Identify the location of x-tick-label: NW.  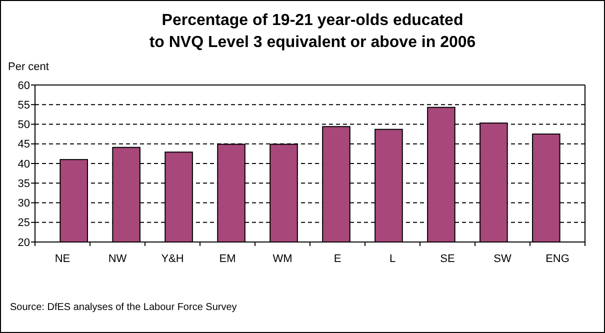
(118, 259).